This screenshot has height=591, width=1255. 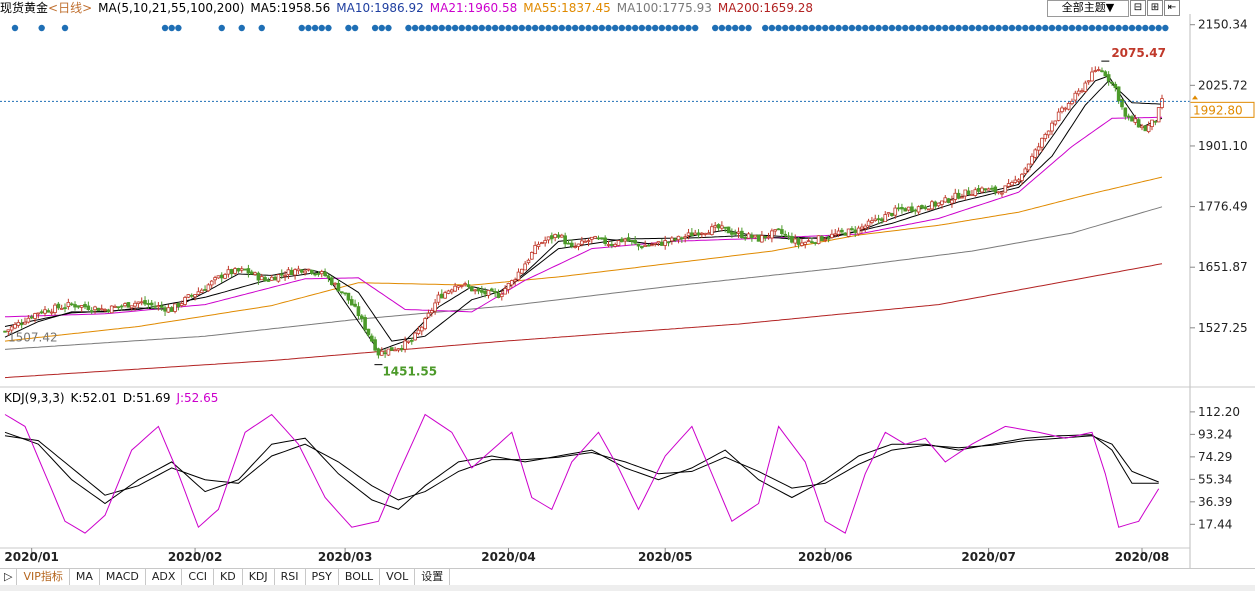 What do you see at coordinates (9, 577) in the screenshot?
I see `tabs-scroll-icon: ▷` at bounding box center [9, 577].